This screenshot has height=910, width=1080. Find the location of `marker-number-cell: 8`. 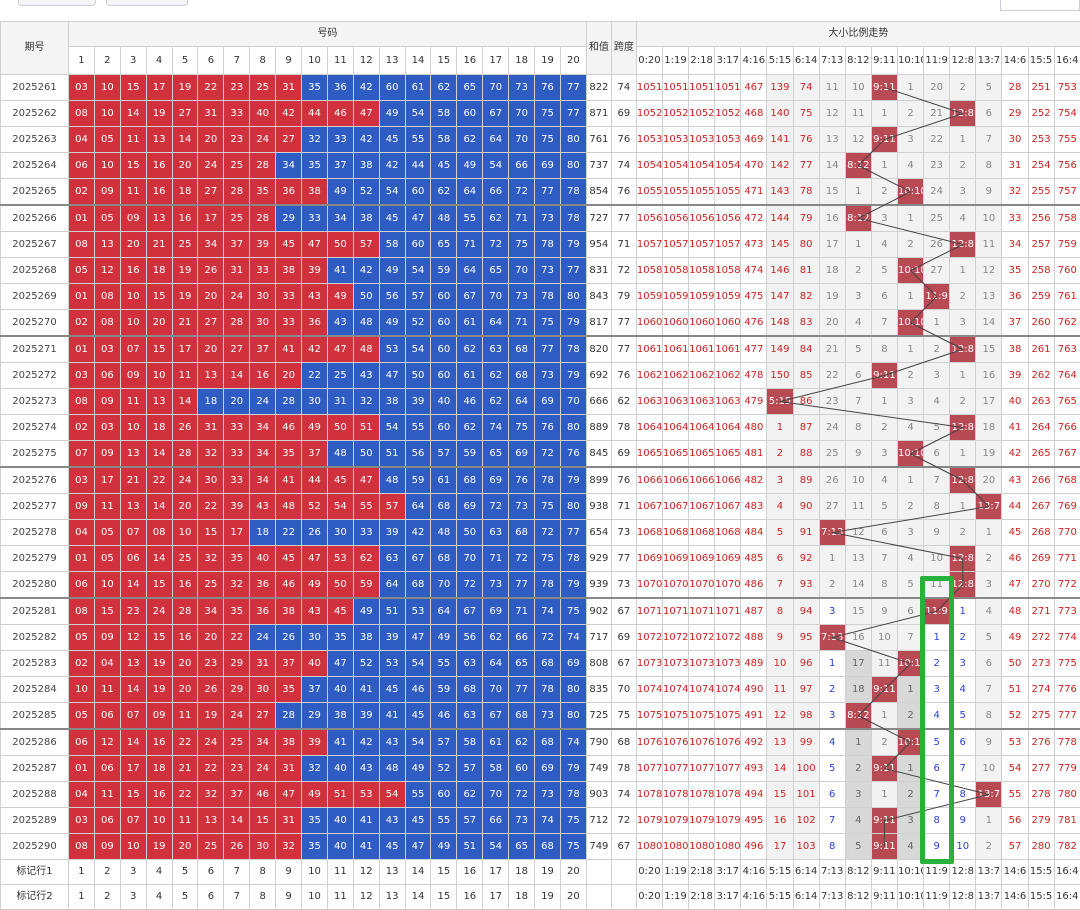

marker-number-cell: 8 is located at coordinates (263, 872).